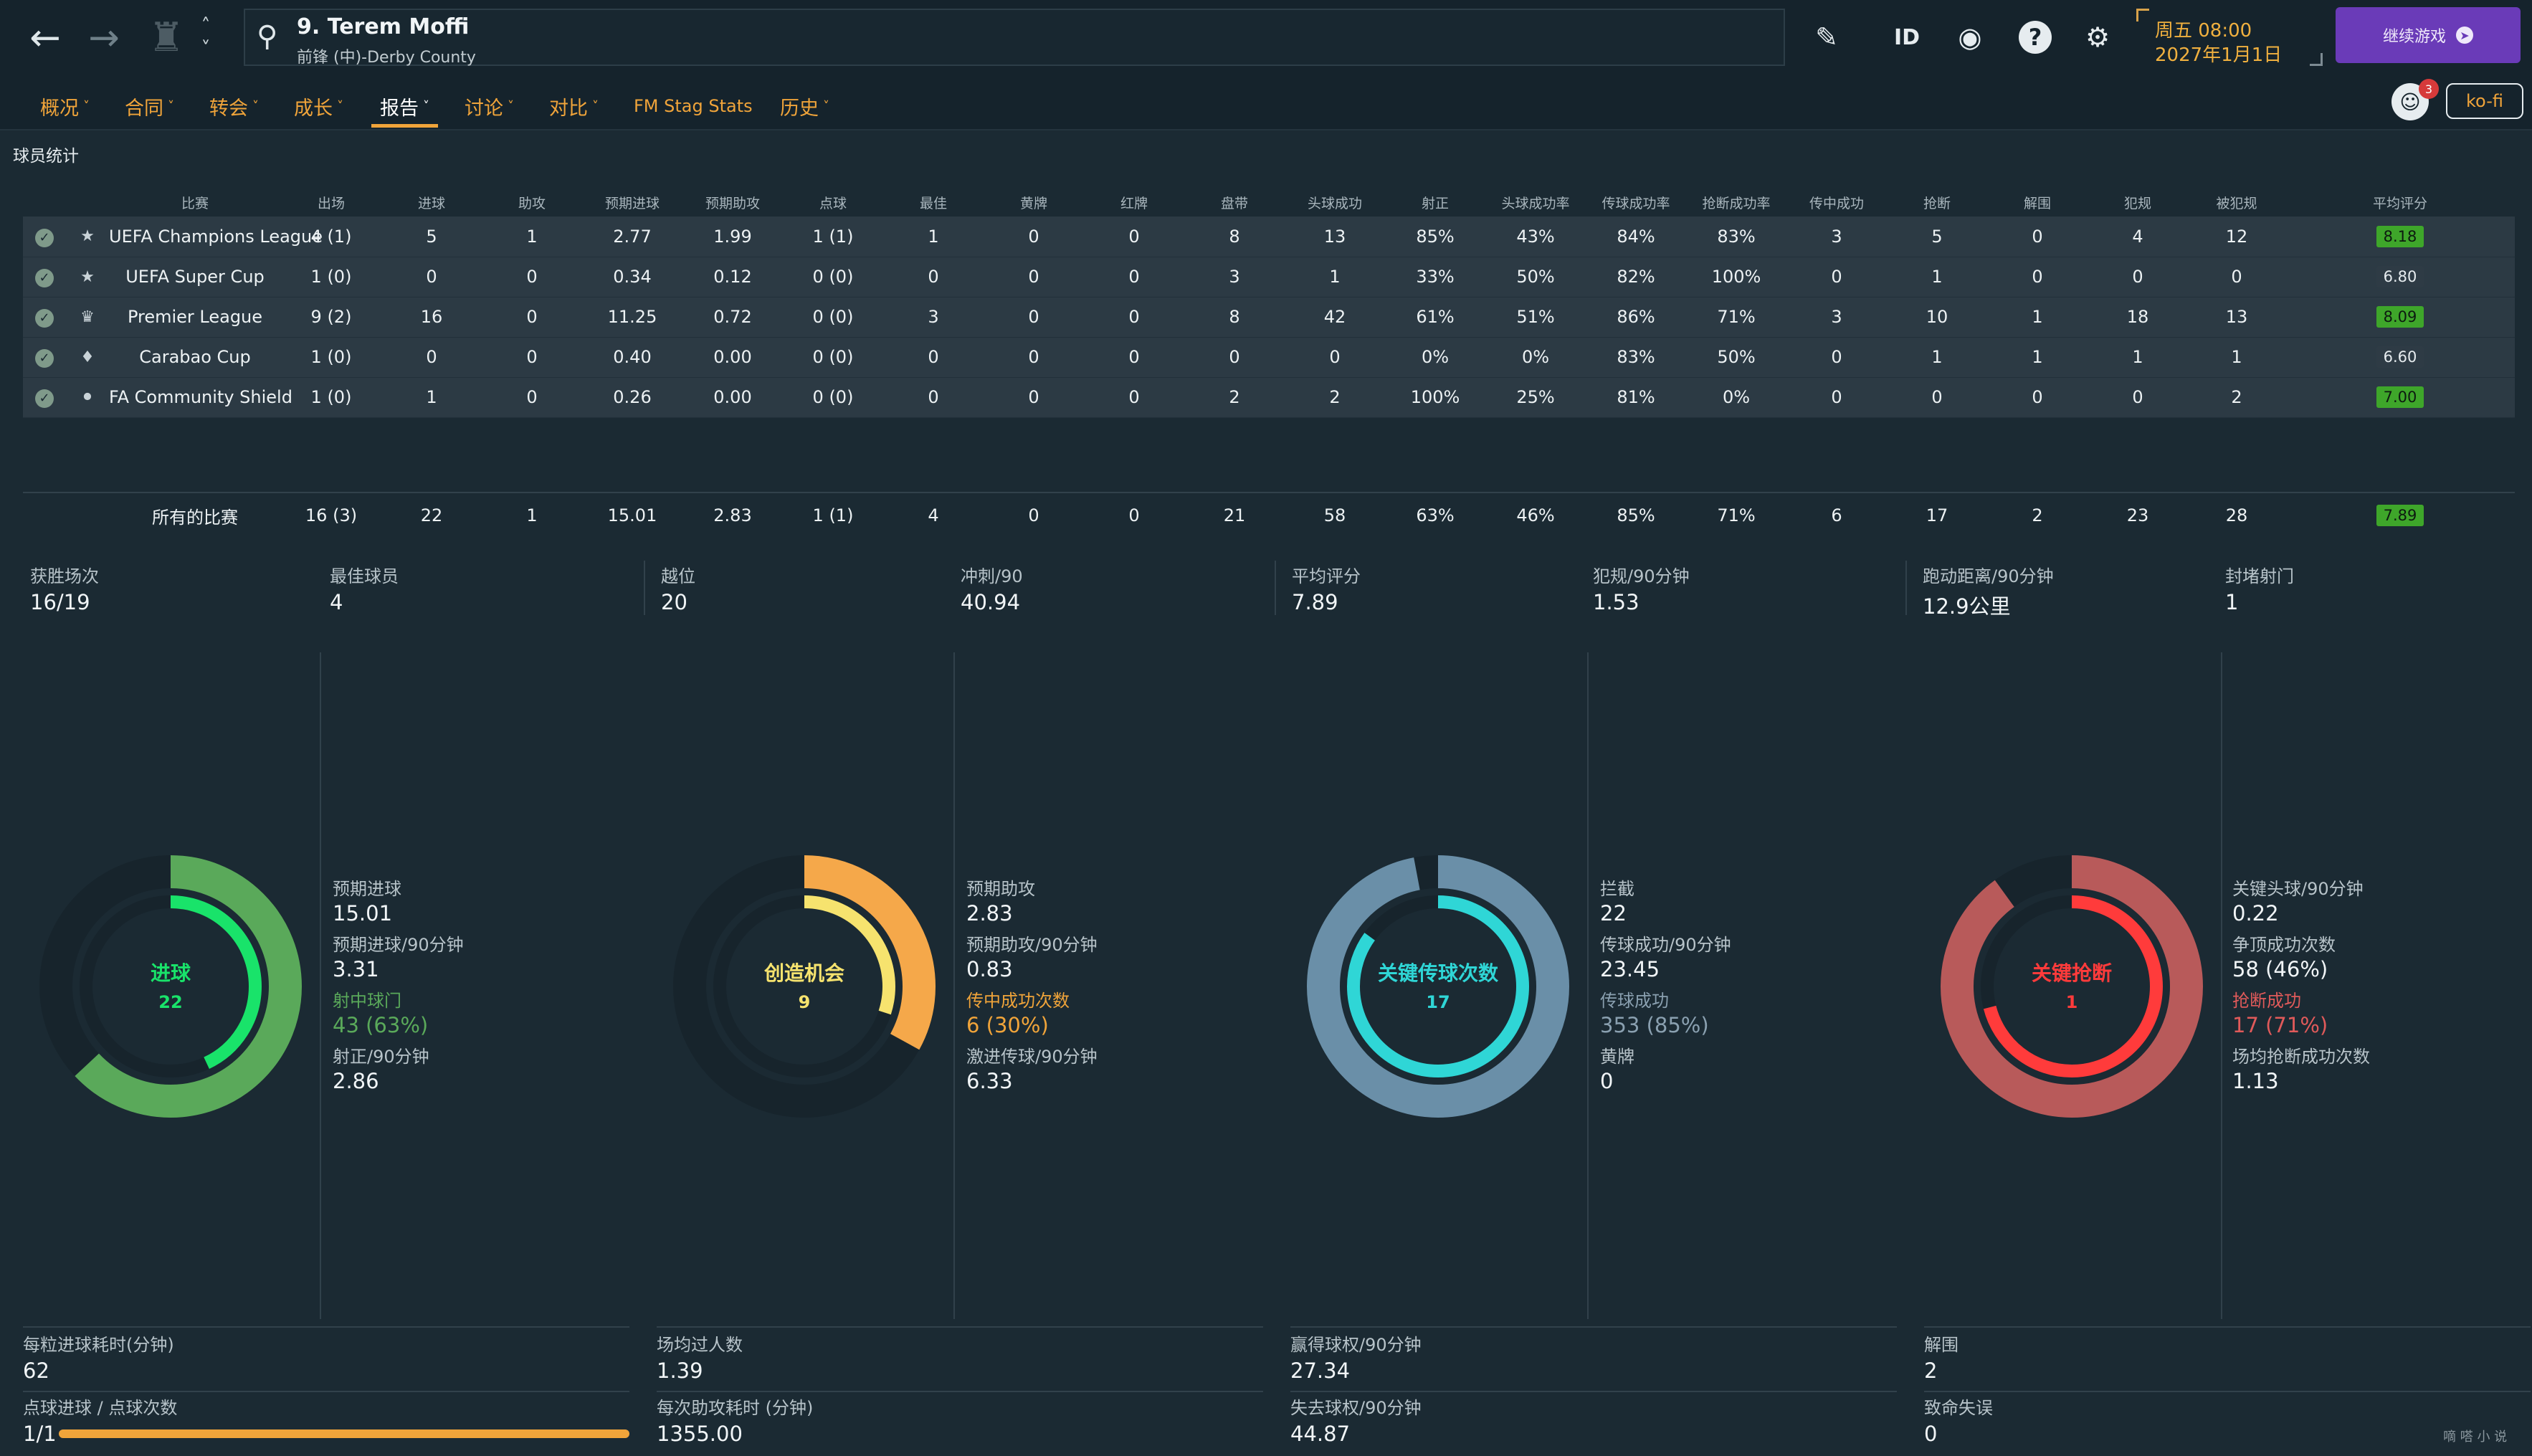  What do you see at coordinates (87, 357) in the screenshot?
I see `competition-logo-icon: ♦` at bounding box center [87, 357].